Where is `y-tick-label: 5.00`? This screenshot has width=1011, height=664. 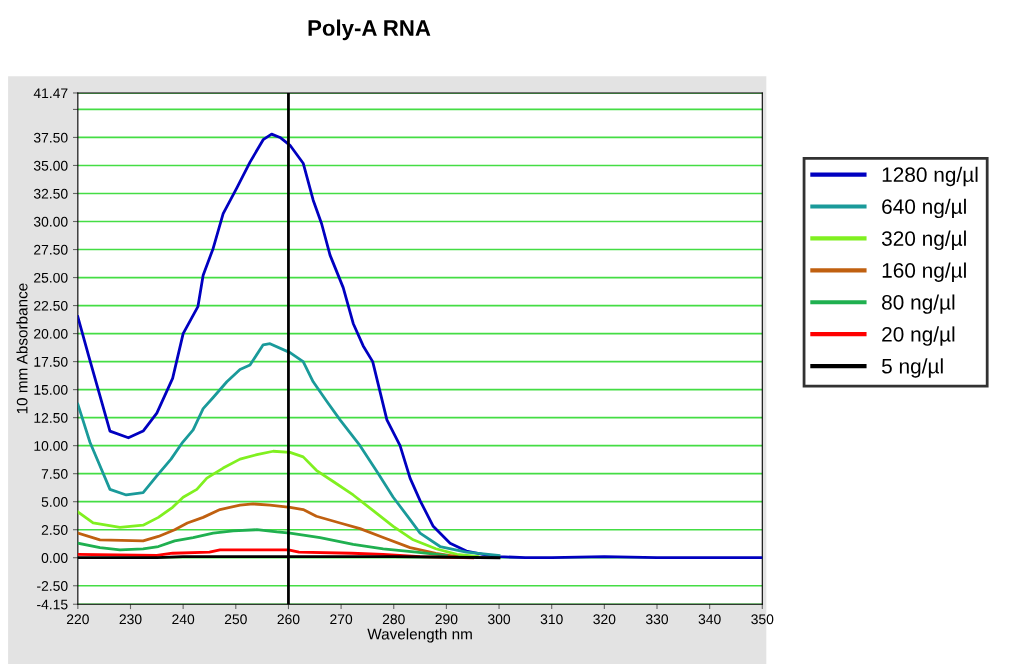 y-tick-label: 5.00 is located at coordinates (54, 502).